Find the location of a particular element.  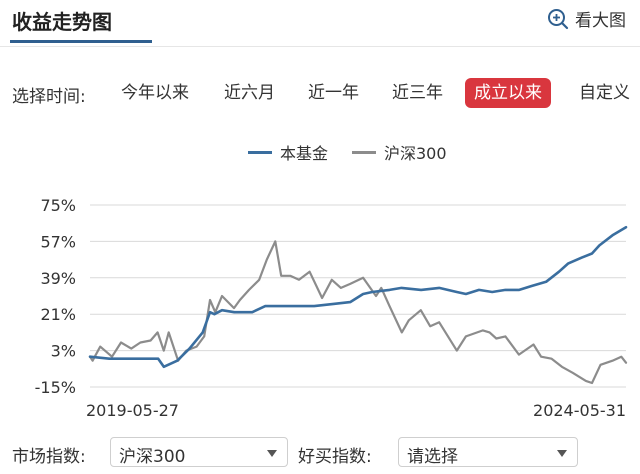

y-tick-label: 39% is located at coordinates (58, 278).